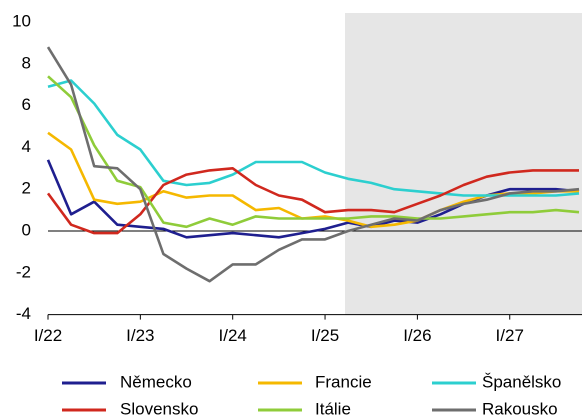  Describe the element at coordinates (23, 313) in the screenshot. I see `y-tick-label: -4` at that location.